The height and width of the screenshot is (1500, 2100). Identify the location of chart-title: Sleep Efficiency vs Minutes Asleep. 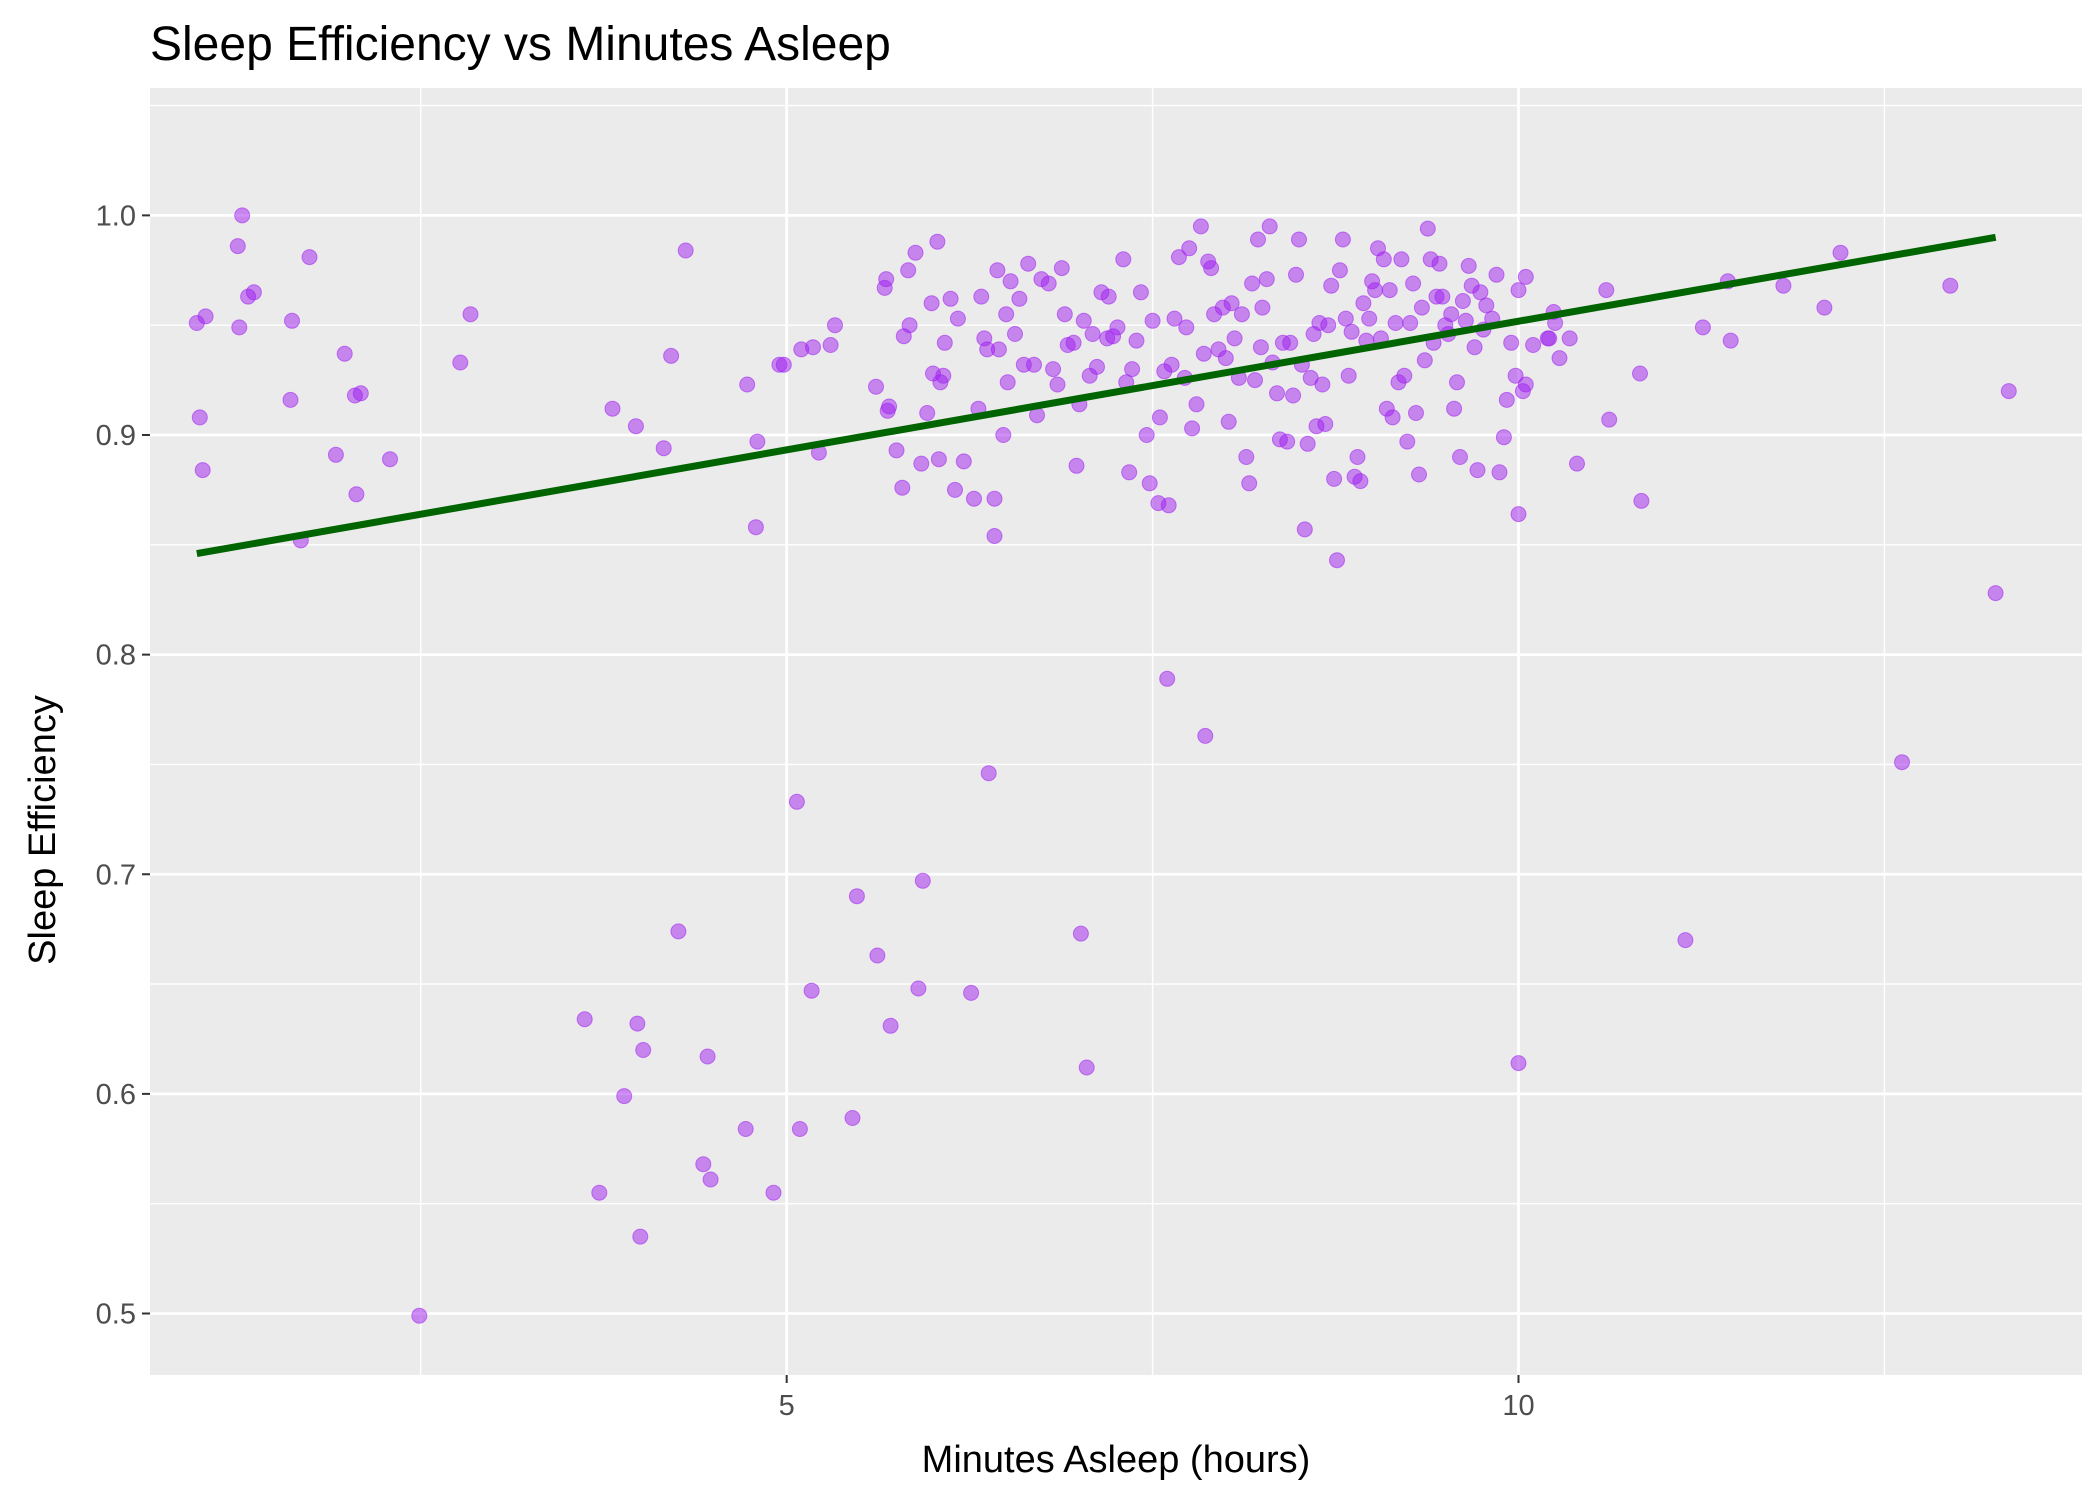
(520, 44).